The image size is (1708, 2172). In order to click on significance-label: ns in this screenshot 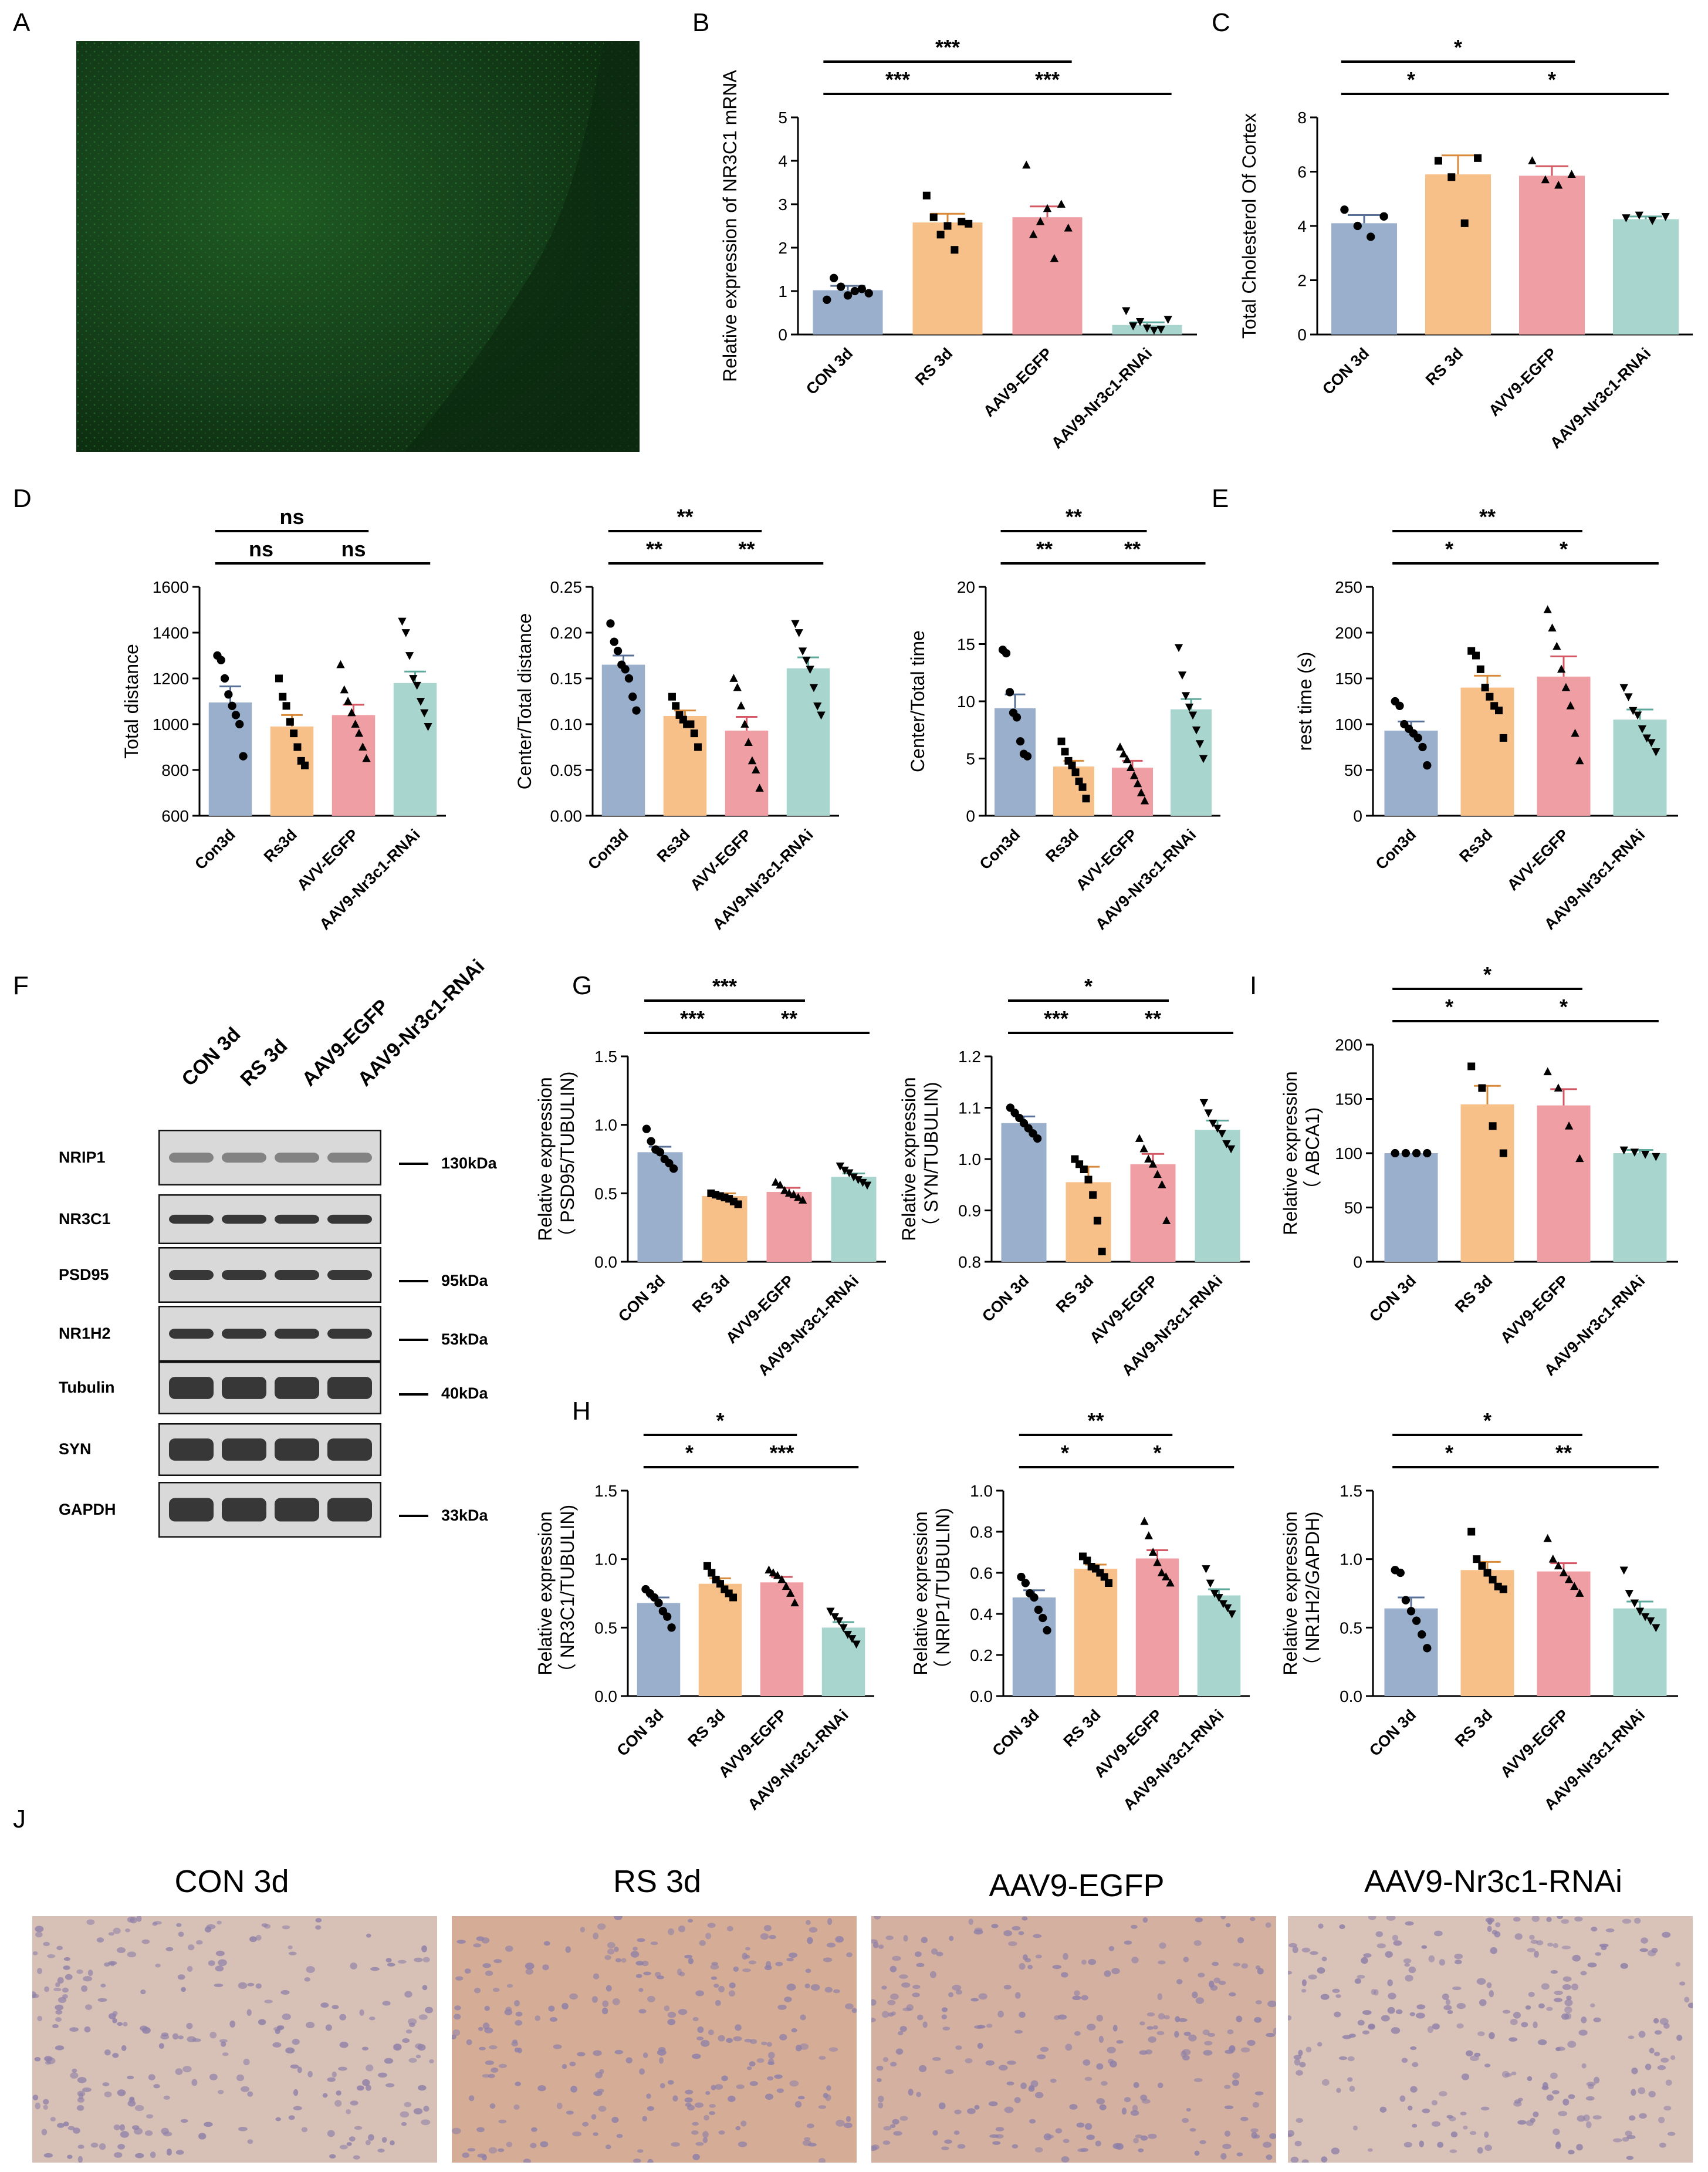, I will do `click(291, 517)`.